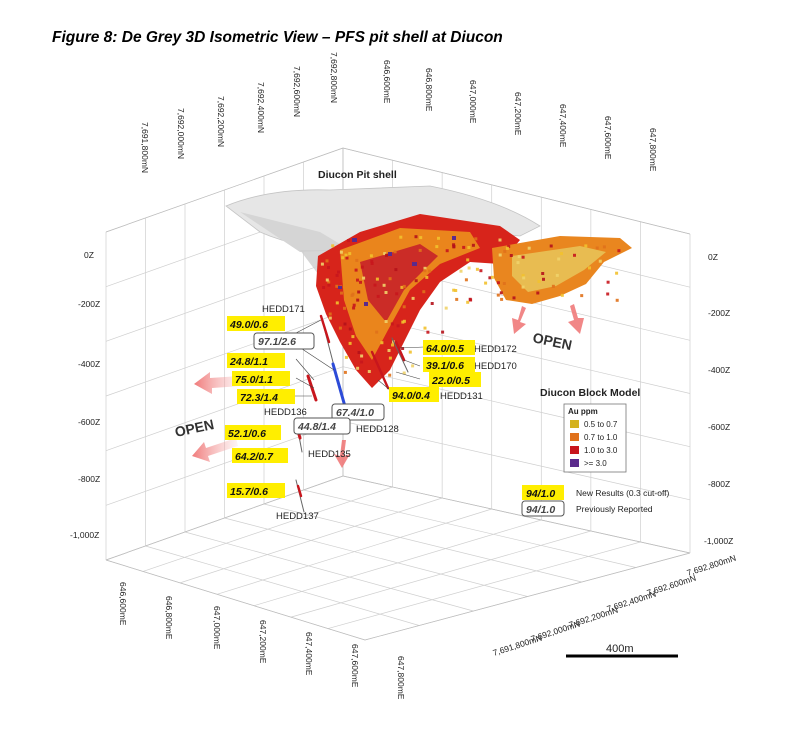 Image resolution: width=785 pixels, height=733 pixels. I want to click on tick-bottom-easting: 646,800mE, so click(169, 618).